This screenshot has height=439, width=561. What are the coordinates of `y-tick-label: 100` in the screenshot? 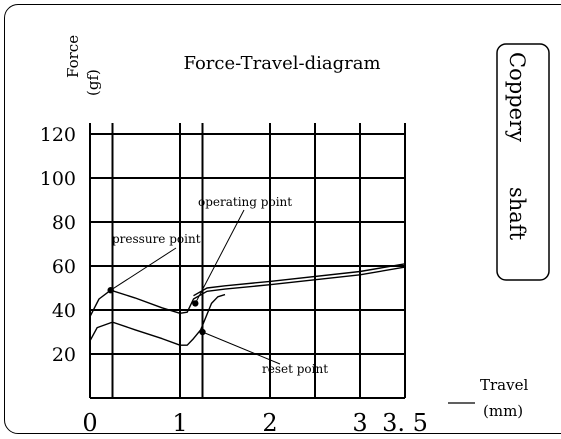 It's located at (58, 179).